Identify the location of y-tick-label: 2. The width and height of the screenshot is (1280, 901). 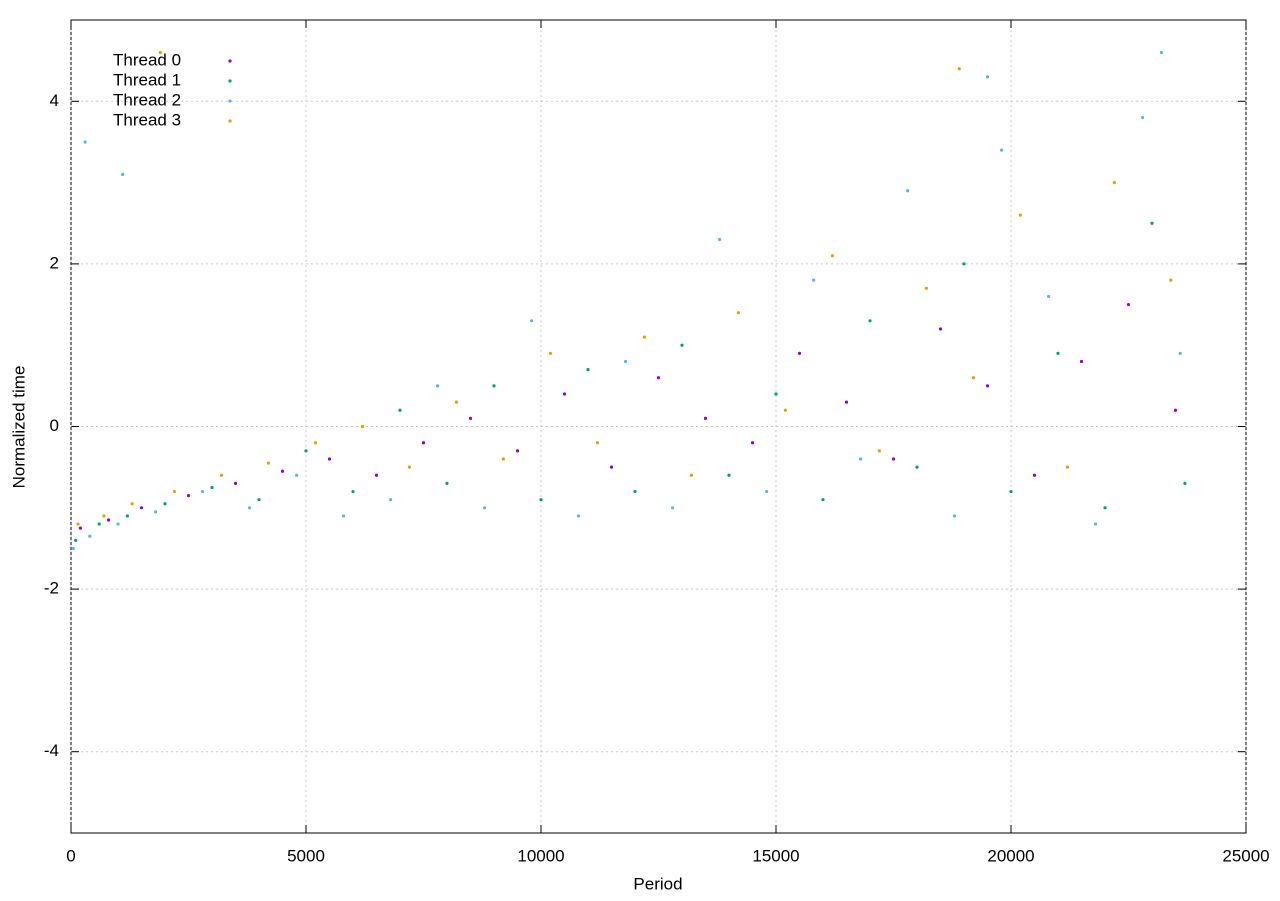
(54, 262).